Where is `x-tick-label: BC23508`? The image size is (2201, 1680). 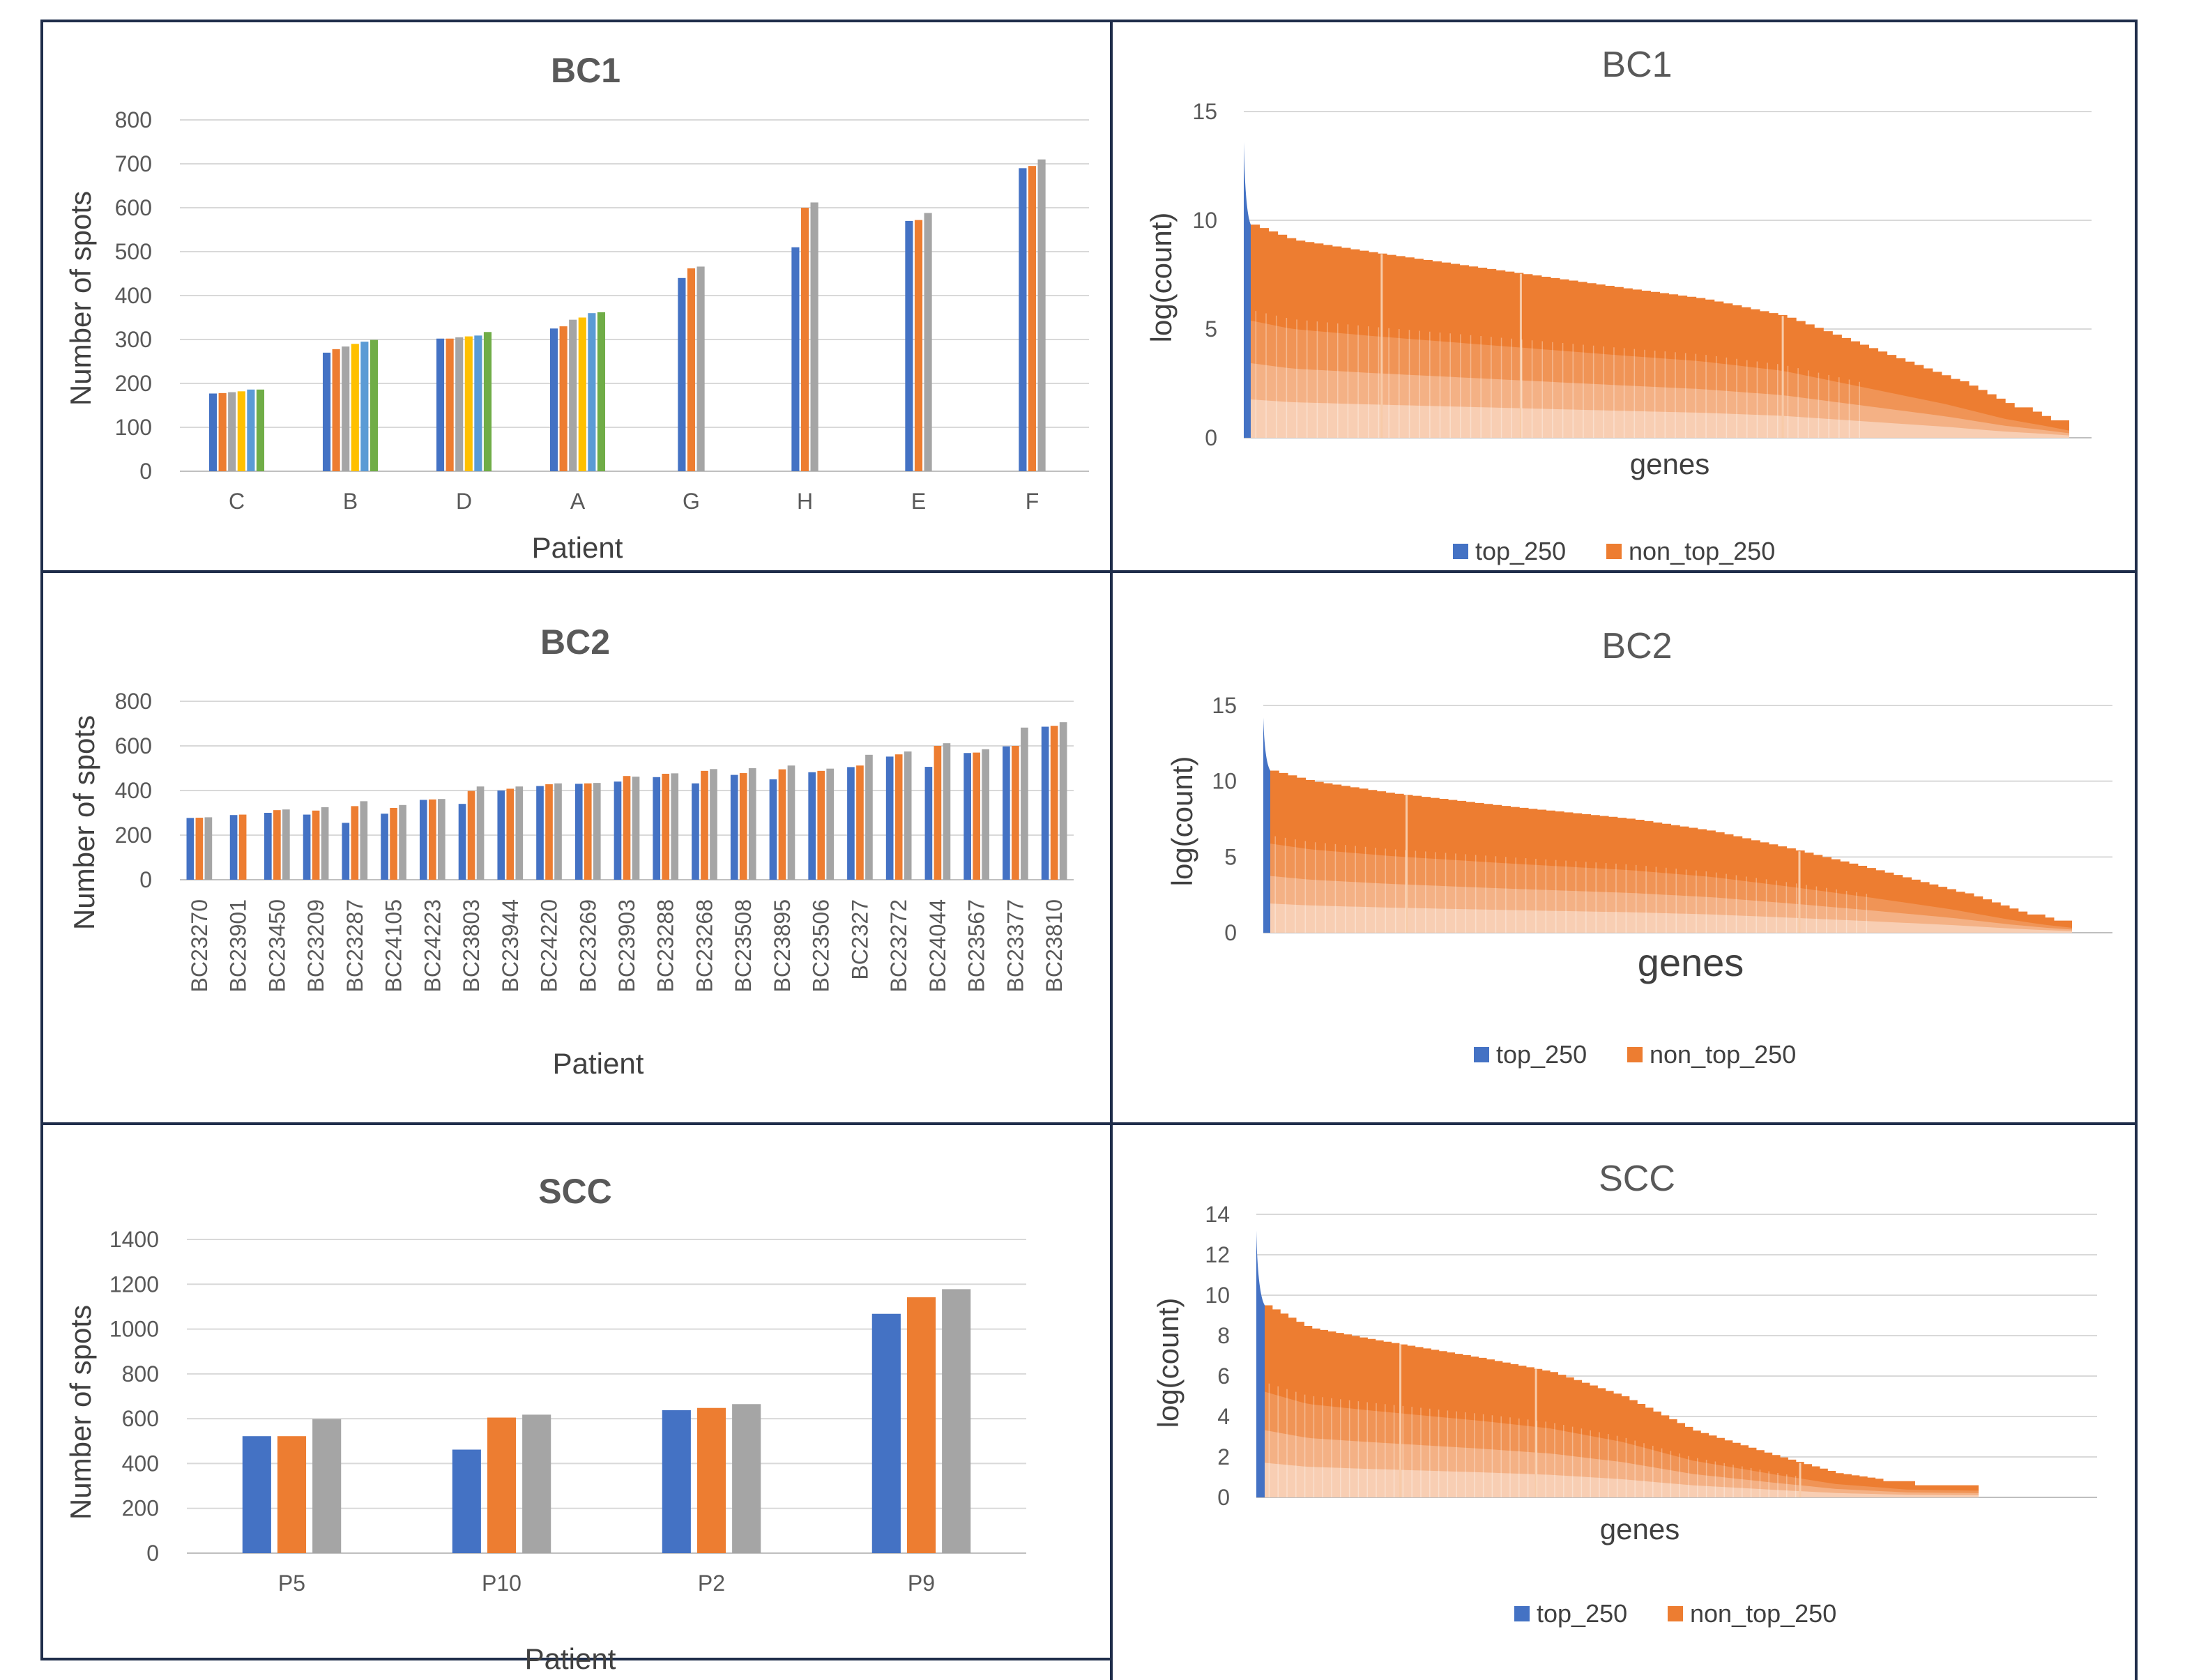
x-tick-label: BC23508 is located at coordinates (743, 945).